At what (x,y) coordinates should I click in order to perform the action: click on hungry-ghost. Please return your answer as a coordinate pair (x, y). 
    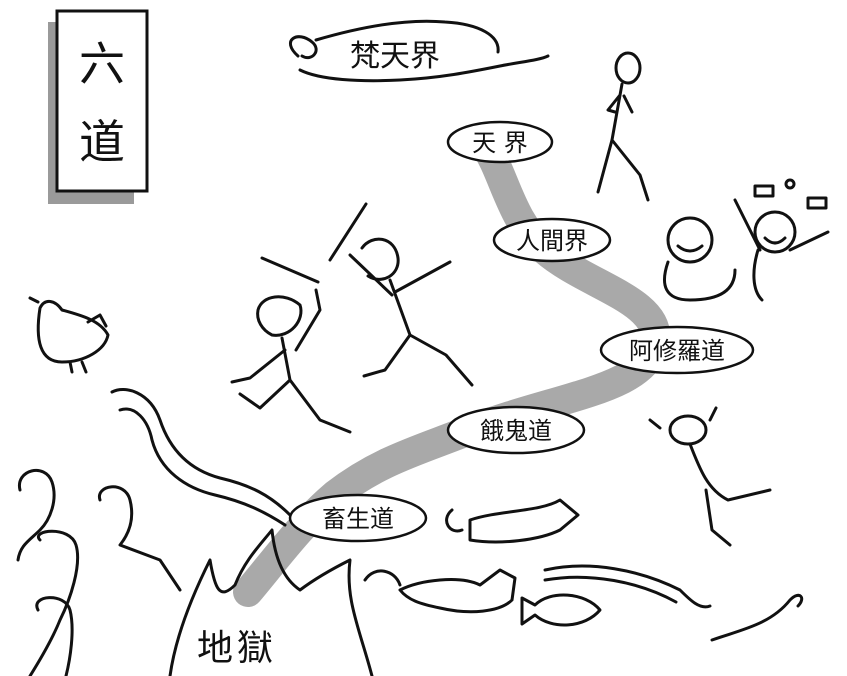
    Looking at the image, I should click on (710, 476).